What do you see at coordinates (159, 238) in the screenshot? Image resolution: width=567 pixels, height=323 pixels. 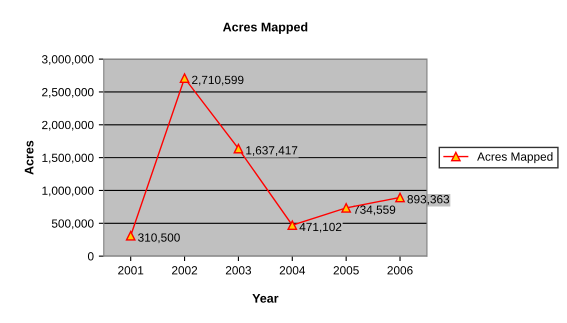 I see `data-label: 310,500` at bounding box center [159, 238].